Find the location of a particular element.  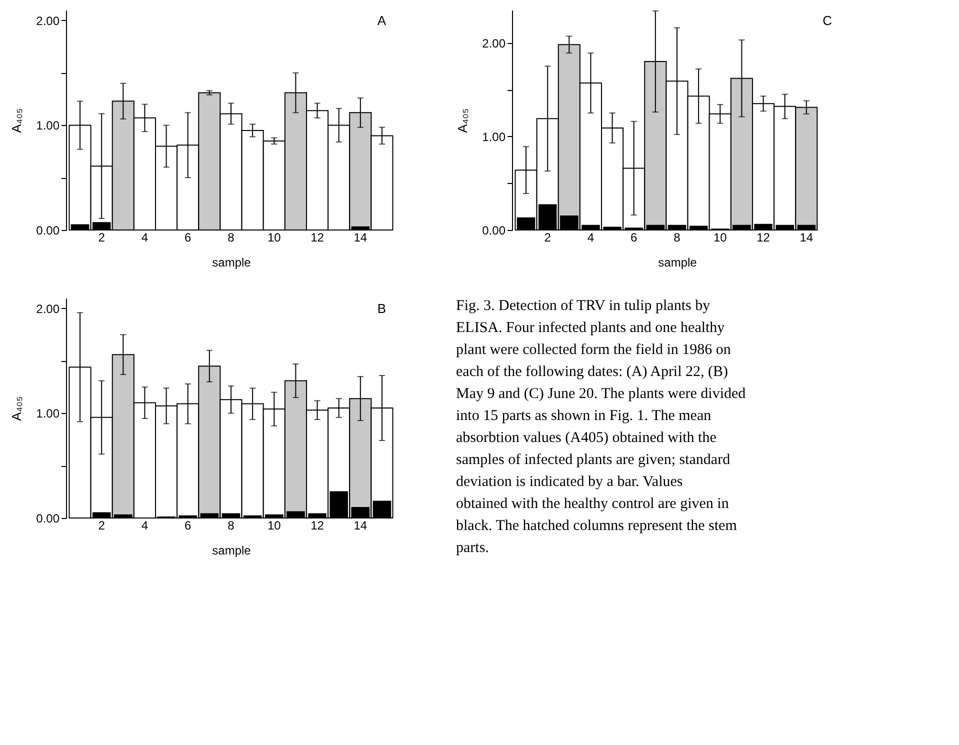

chart-title: B is located at coordinates (381, 308).